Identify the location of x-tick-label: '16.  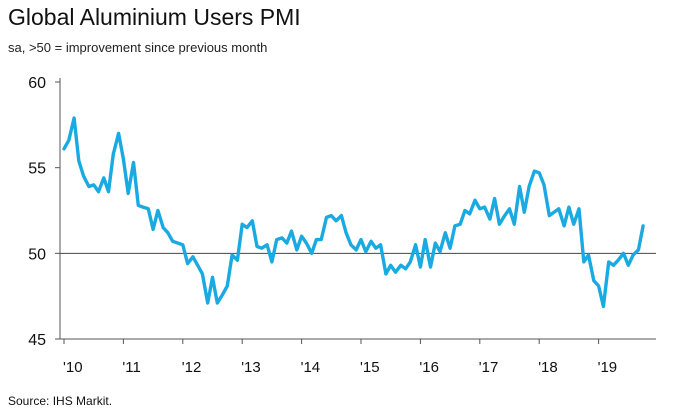
(429, 367).